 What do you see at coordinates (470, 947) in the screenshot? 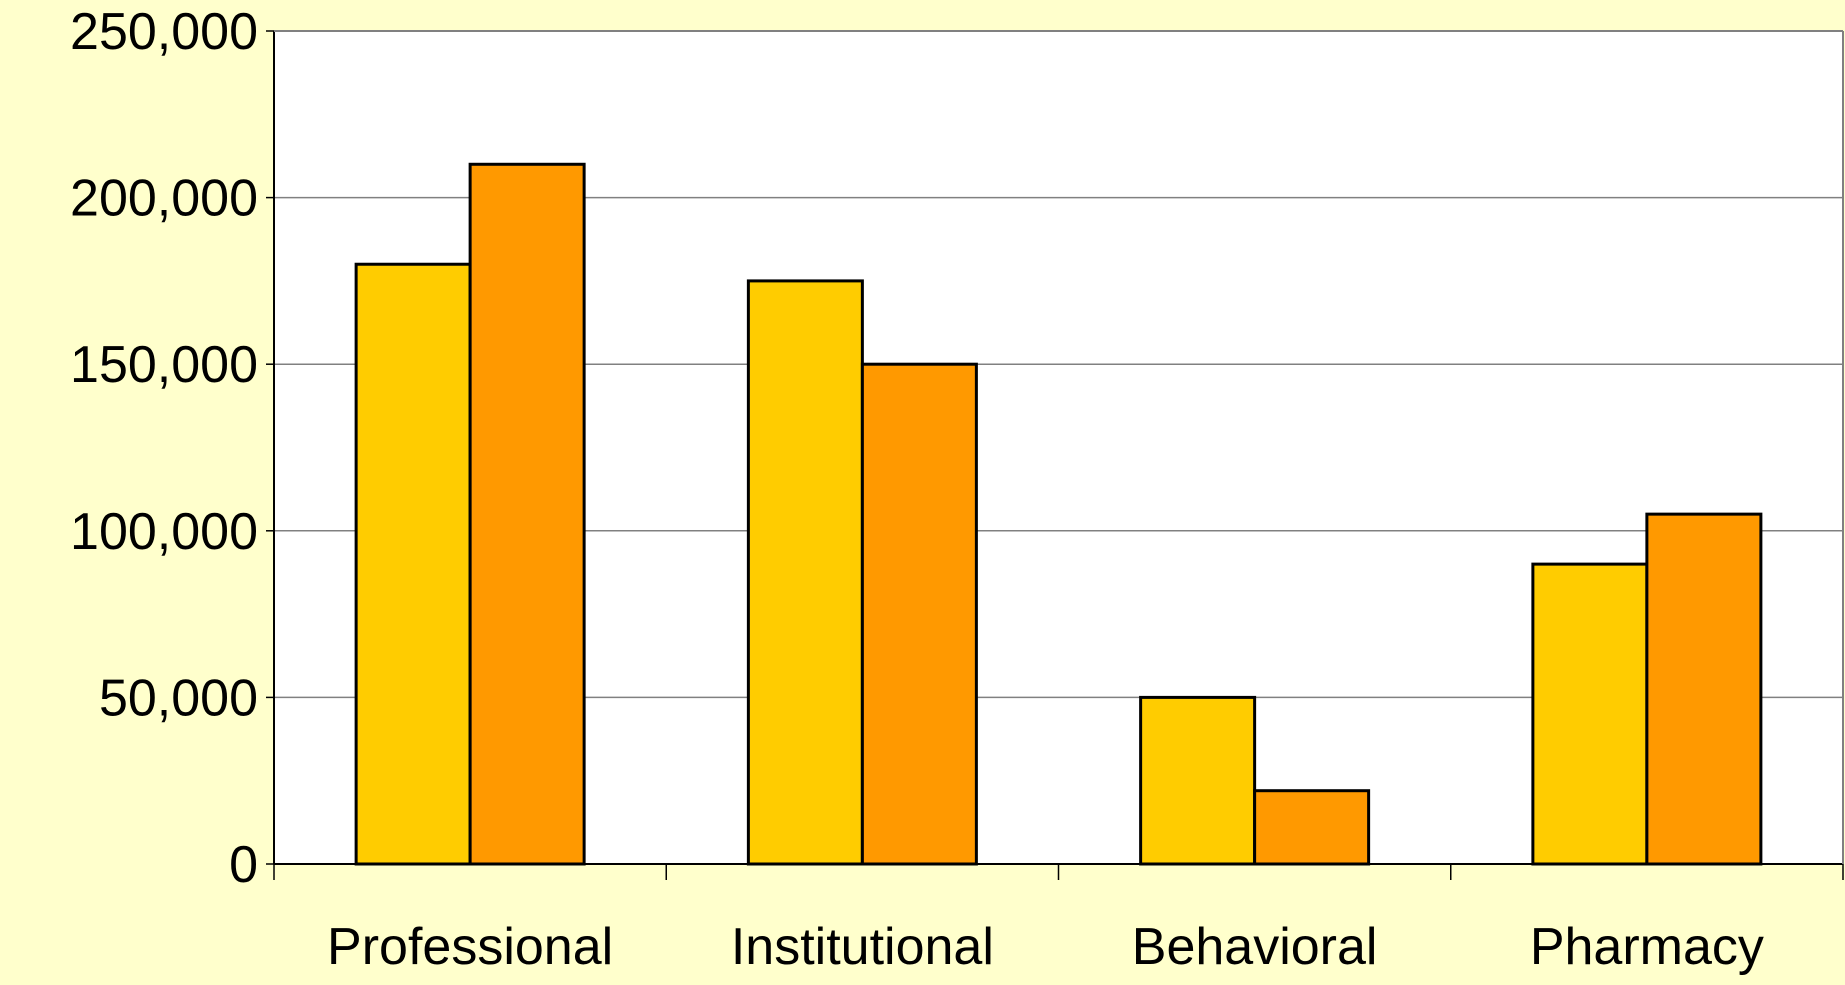
I see `x-category-label: Professional` at bounding box center [470, 947].